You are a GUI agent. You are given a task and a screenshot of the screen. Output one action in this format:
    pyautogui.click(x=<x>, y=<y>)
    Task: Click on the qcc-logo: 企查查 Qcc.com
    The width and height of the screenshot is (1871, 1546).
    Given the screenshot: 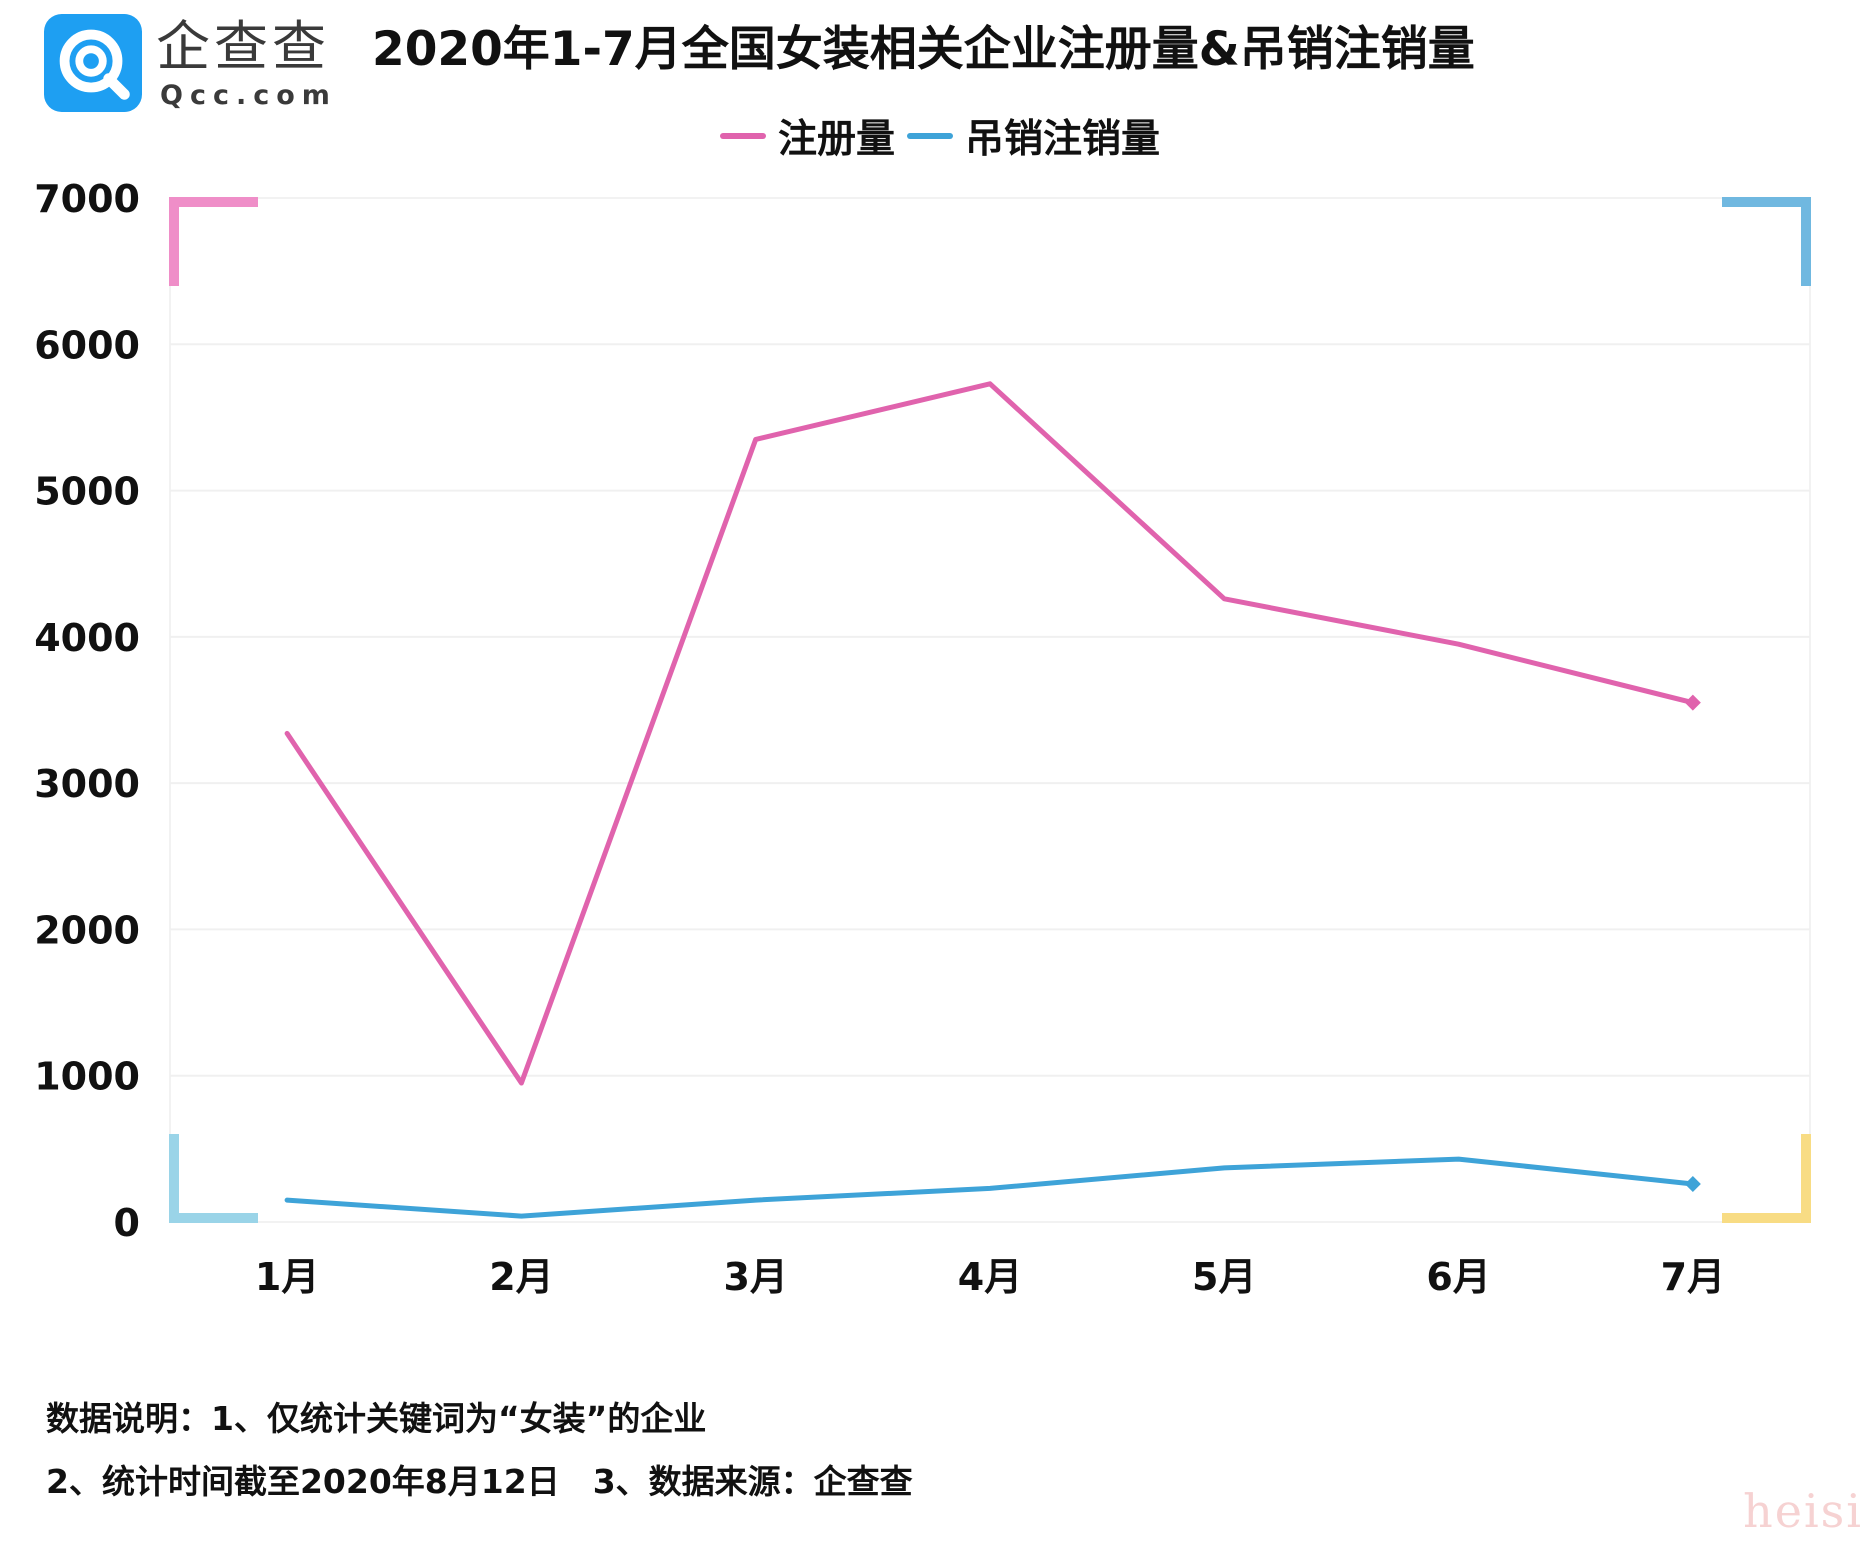 What is the action you would take?
    pyautogui.click(x=194, y=64)
    